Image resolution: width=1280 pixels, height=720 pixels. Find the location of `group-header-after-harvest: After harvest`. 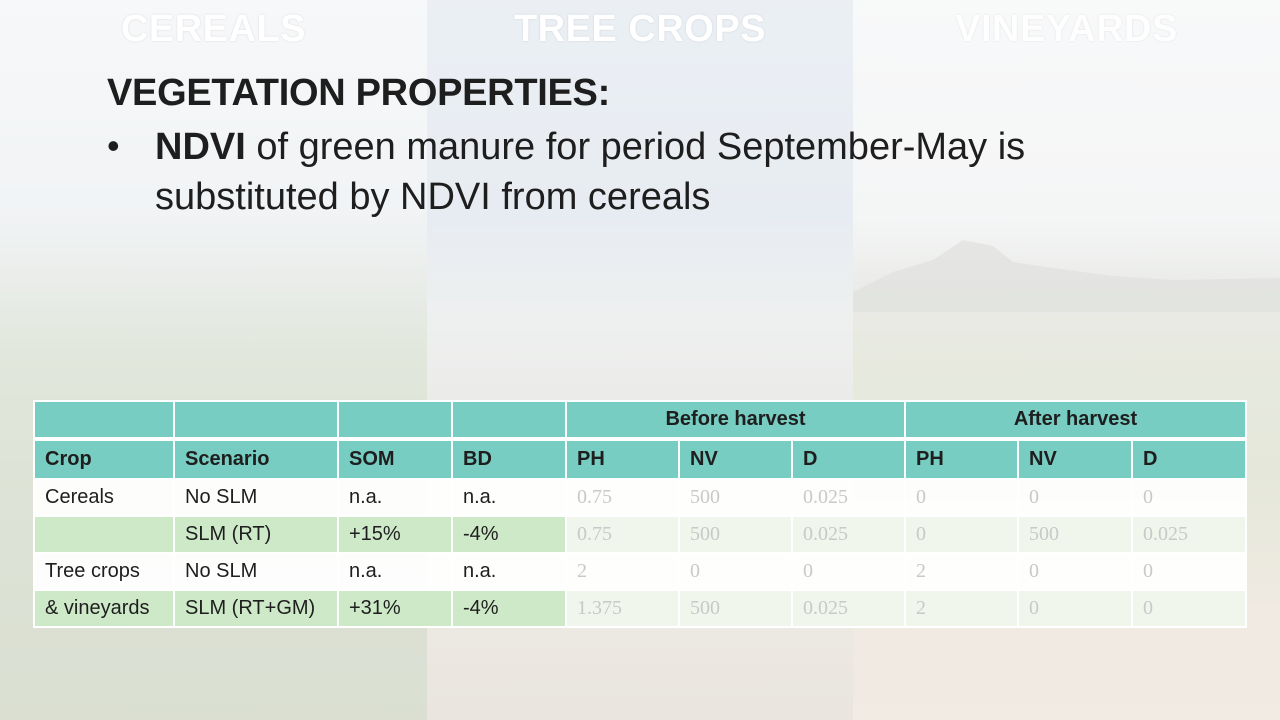

group-header-after-harvest: After harvest is located at coordinates (1076, 420).